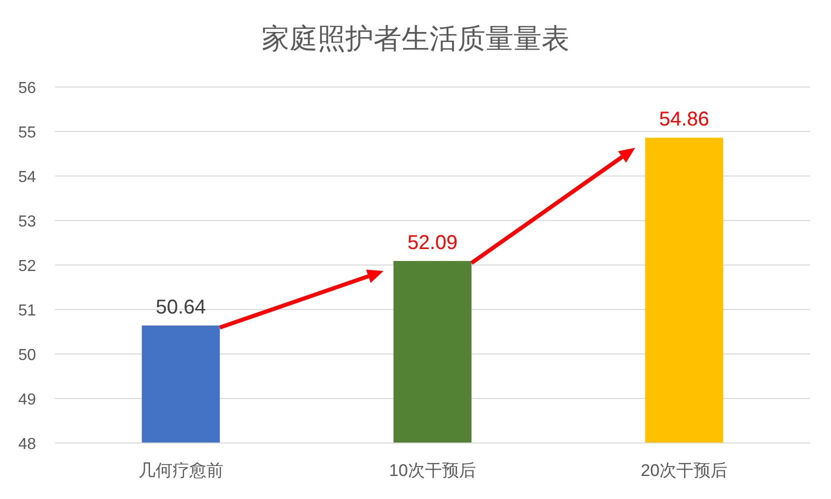 This screenshot has width=831, height=499. Describe the element at coordinates (27, 355) in the screenshot. I see `y-tick-label: 50` at that location.